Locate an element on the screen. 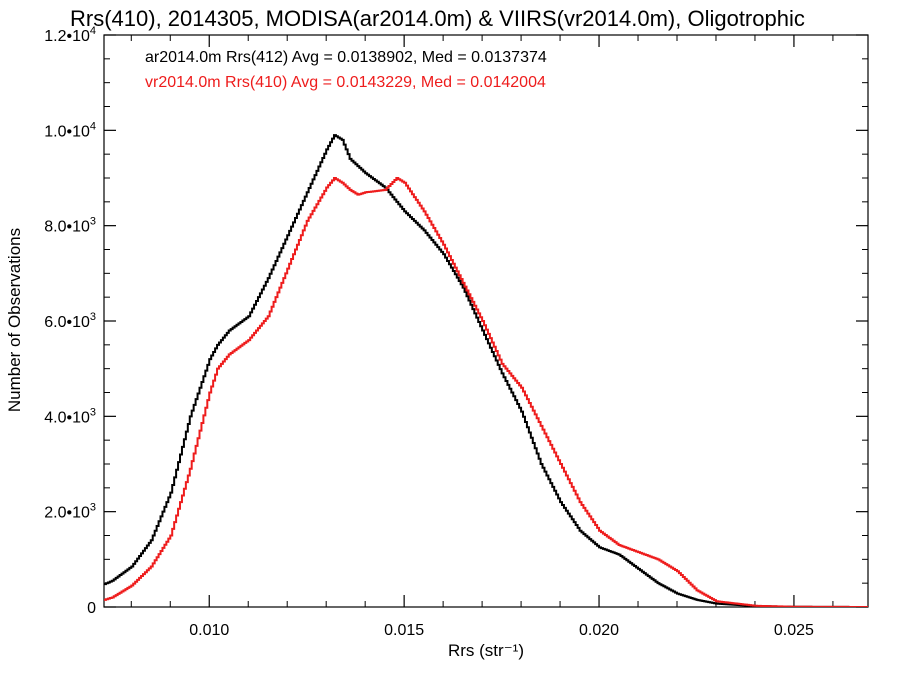 The image size is (900, 675). y-tick-label: 2.0•103 is located at coordinates (70, 512).